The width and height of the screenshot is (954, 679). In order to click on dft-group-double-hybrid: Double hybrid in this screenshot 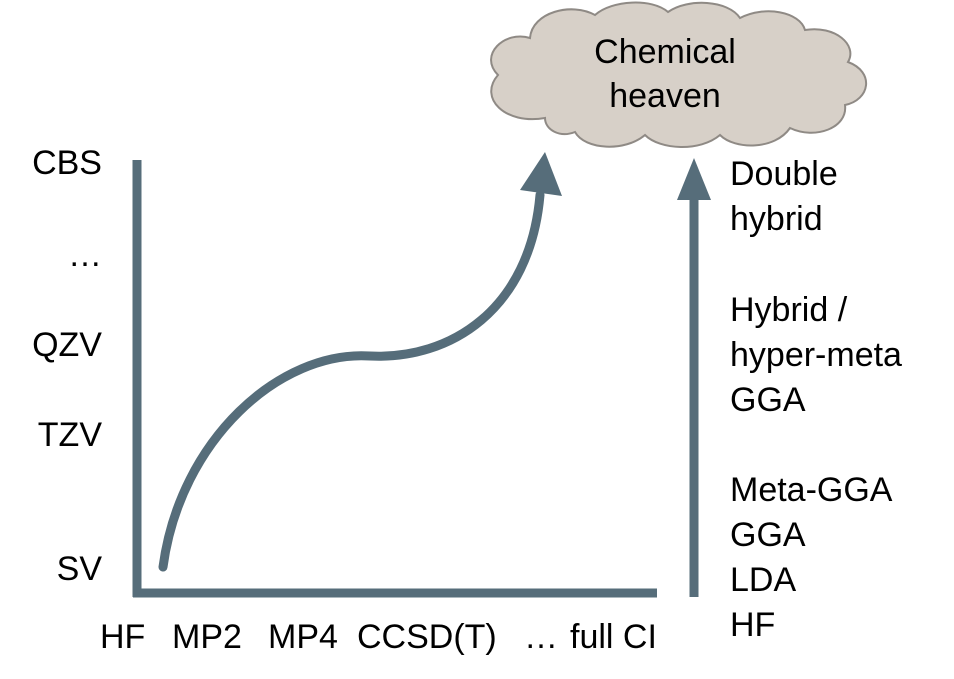, I will do `click(784, 197)`.